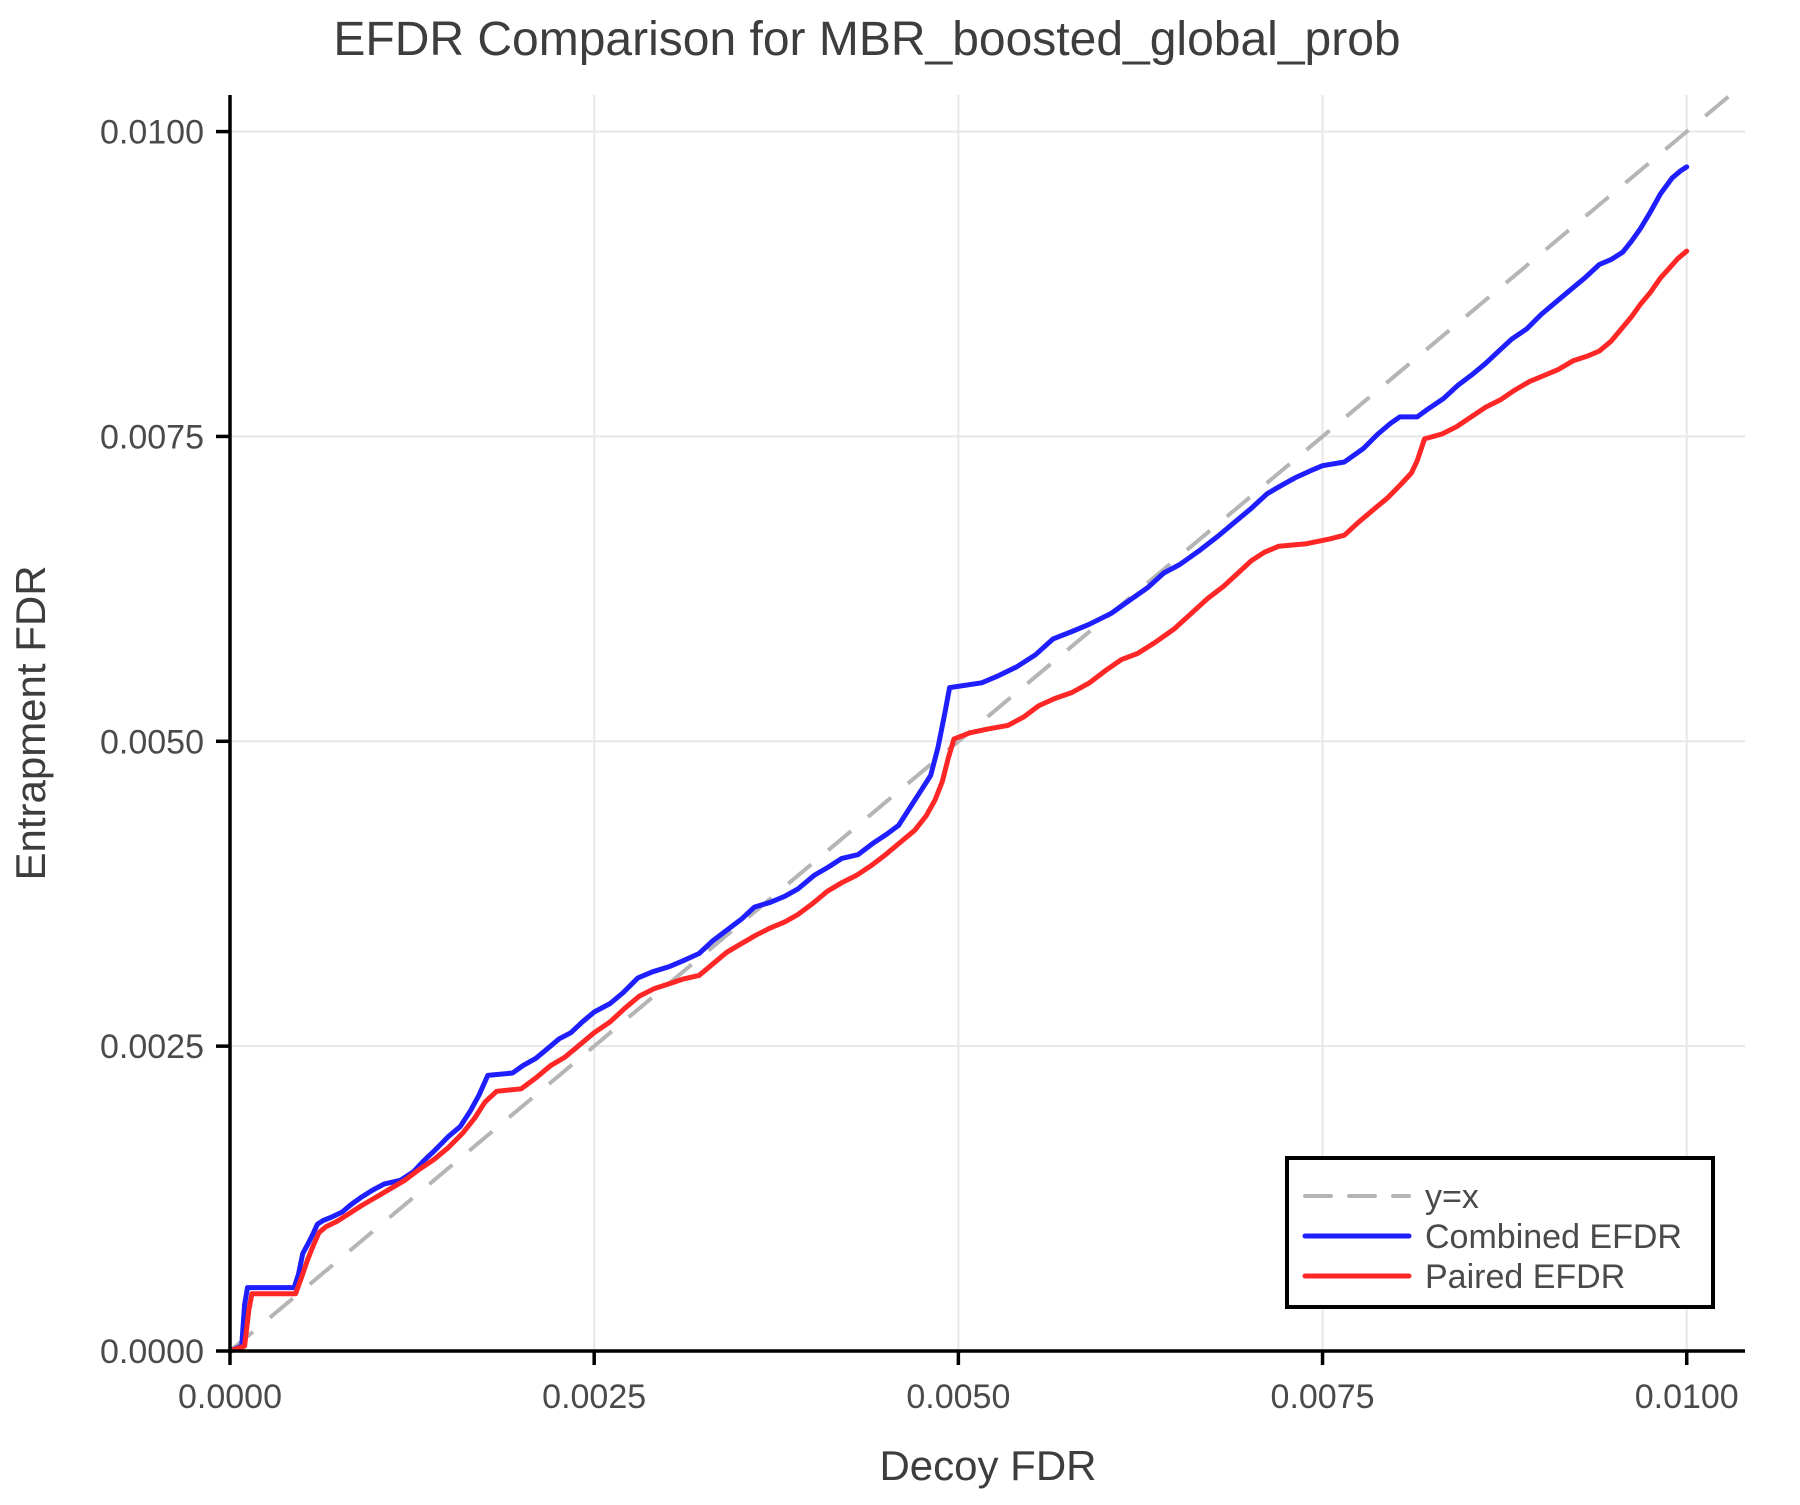 This screenshot has width=1800, height=1505. I want to click on y-tick-label: 0.0100, so click(152, 133).